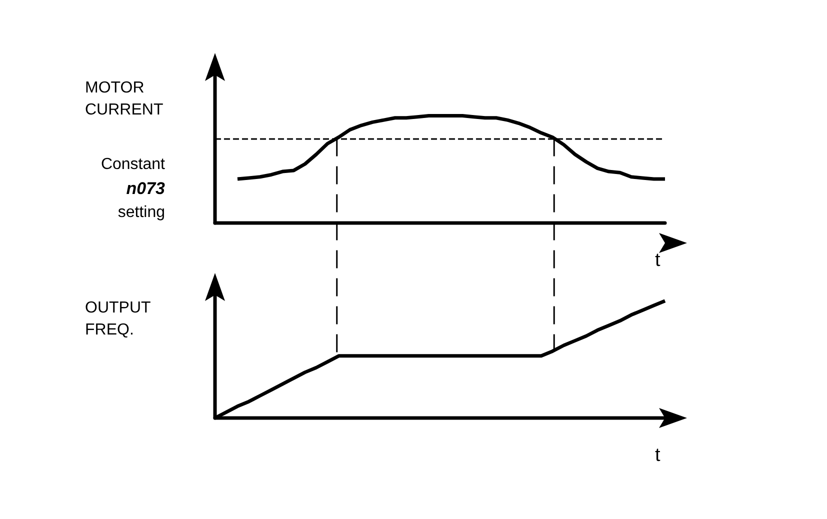 This screenshot has width=827, height=519. Describe the element at coordinates (118, 319) in the screenshot. I see `y-axis-title: OUTPUT FREQ.` at that location.